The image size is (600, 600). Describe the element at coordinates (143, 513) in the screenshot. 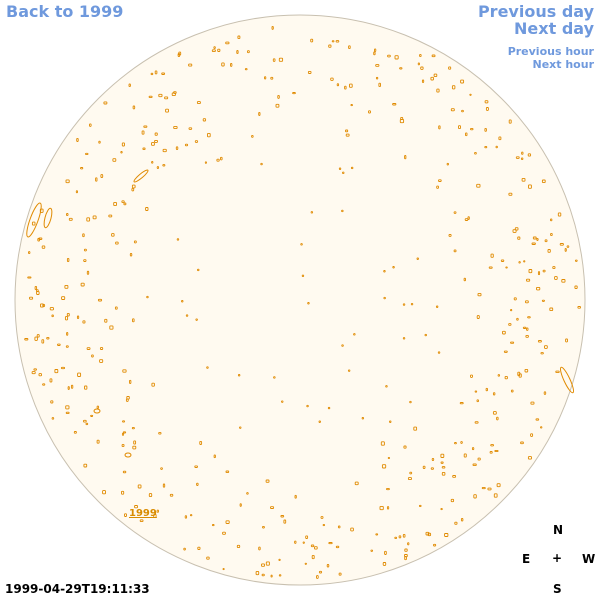

I see `year-link: 1999` at that location.